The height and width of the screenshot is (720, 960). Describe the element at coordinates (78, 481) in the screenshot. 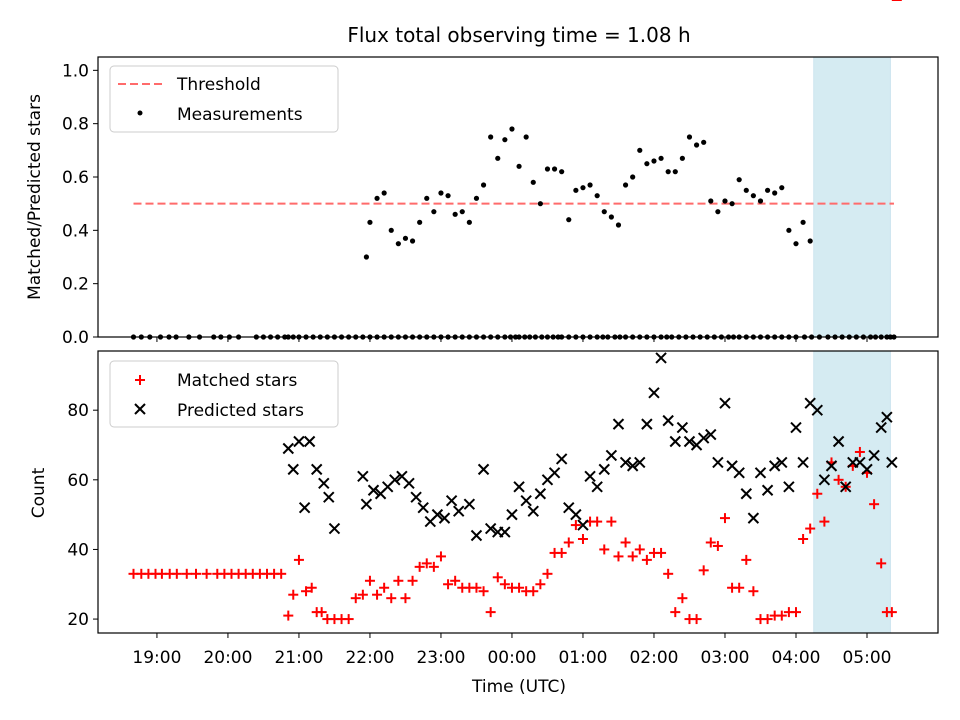

I see `count-y-tick-label: 60` at that location.